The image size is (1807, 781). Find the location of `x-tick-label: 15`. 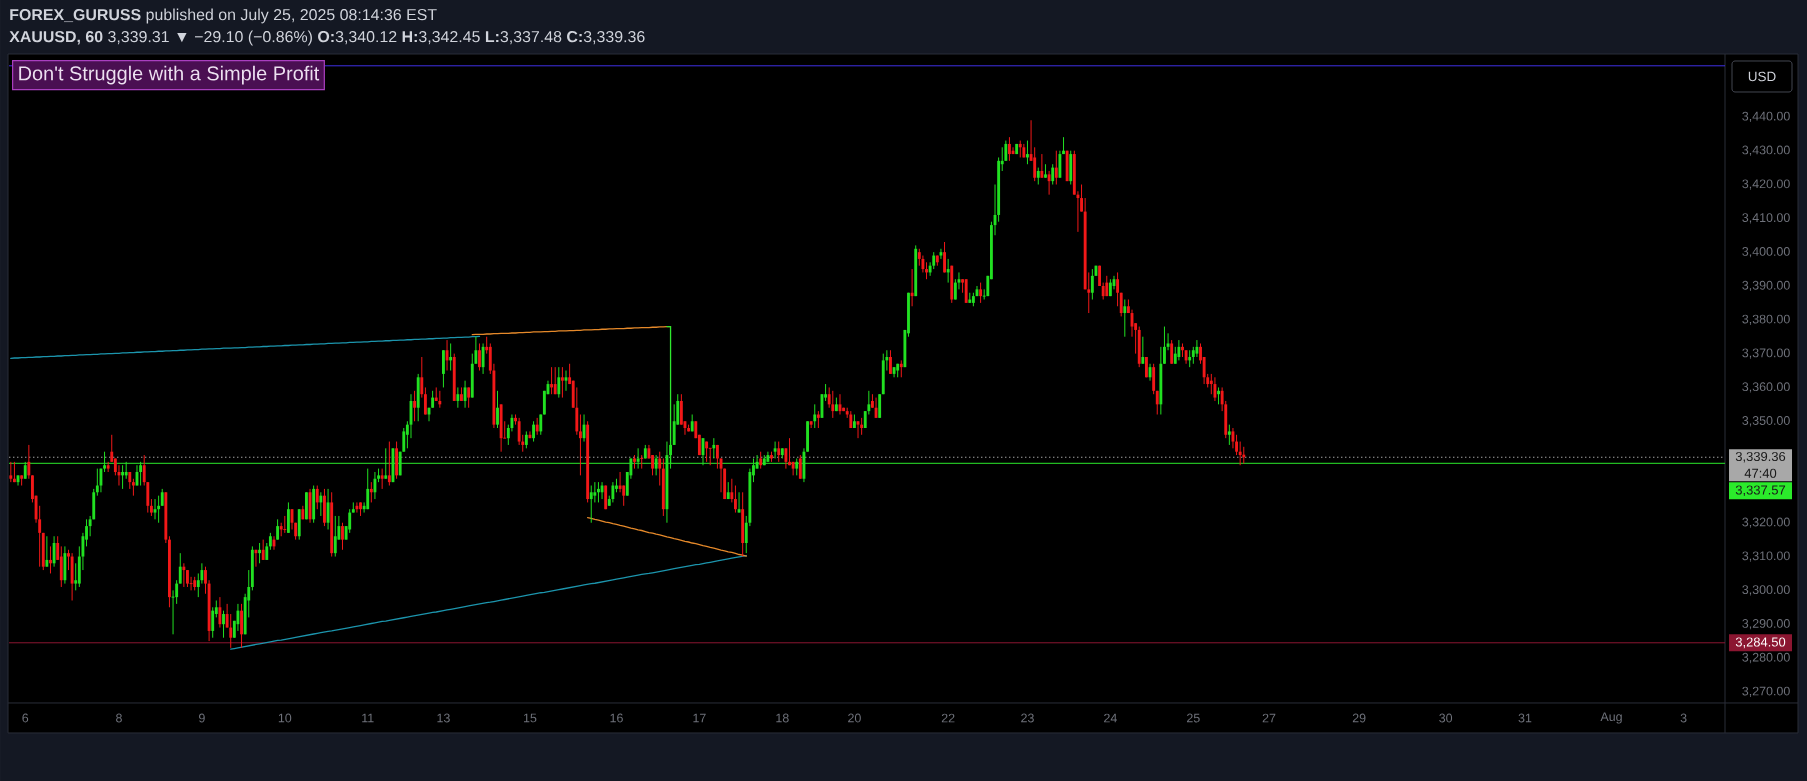

x-tick-label: 15 is located at coordinates (530, 718).